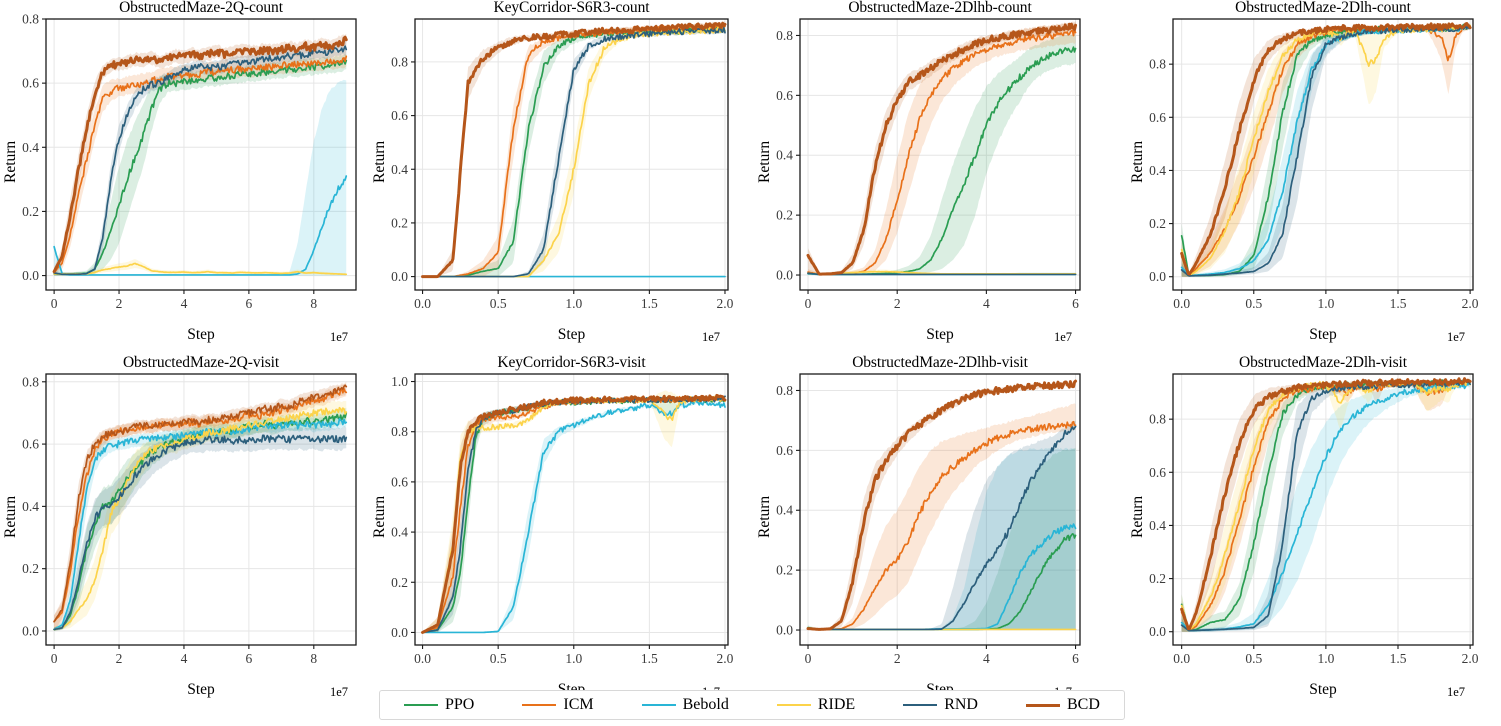 This screenshot has height=726, width=1501. I want to click on legend-item: ICM, so click(558, 705).